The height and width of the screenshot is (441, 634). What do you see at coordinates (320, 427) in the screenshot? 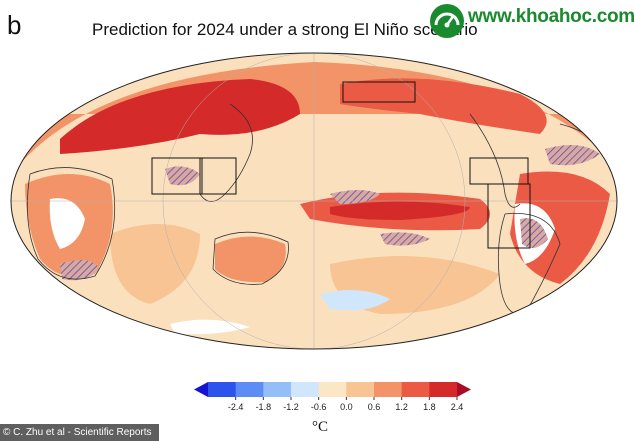
I see `colorbar-unit: °C` at bounding box center [320, 427].